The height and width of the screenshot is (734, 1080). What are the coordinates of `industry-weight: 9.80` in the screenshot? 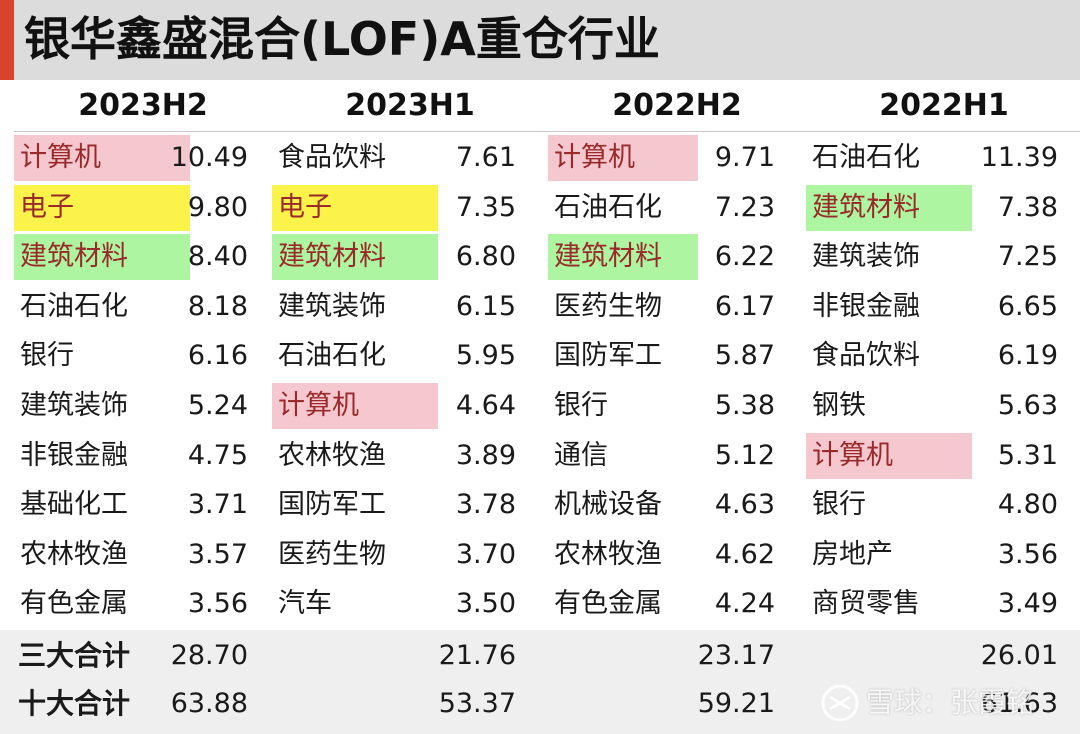 It's located at (217, 207).